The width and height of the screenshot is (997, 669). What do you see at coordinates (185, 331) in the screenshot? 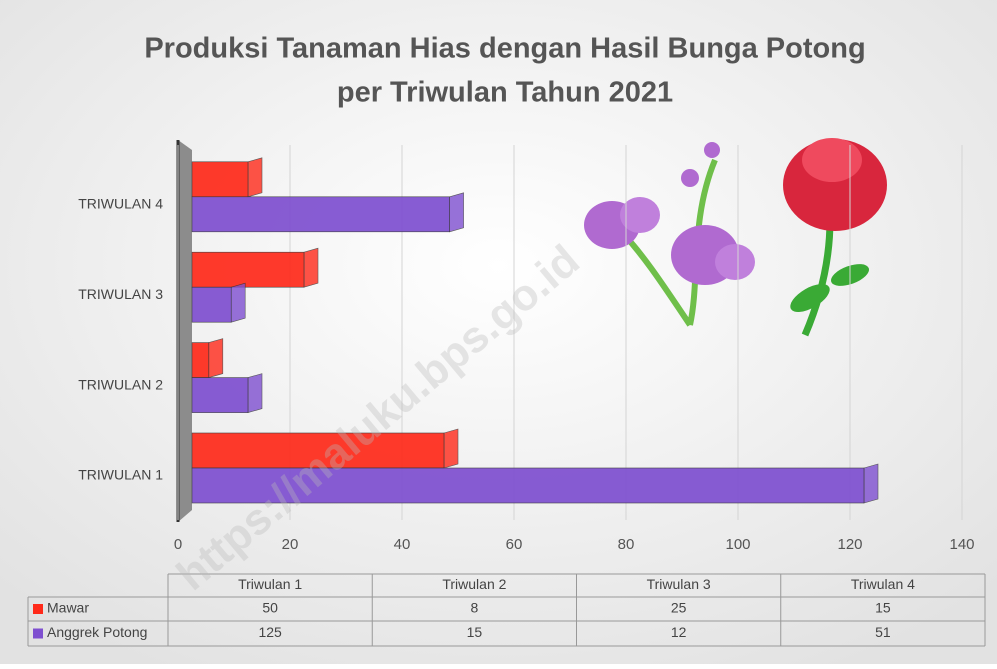
I see `axis-wall` at bounding box center [185, 331].